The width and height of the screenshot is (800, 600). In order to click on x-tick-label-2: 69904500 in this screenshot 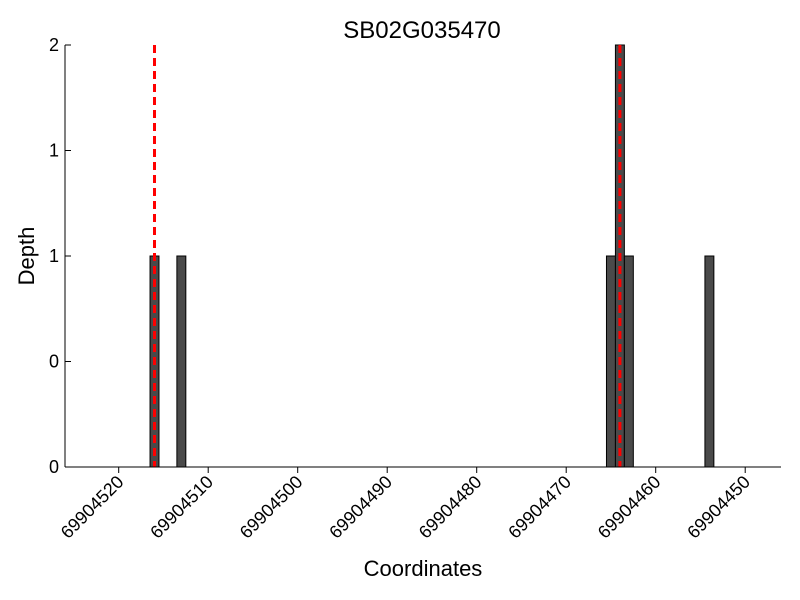, I will do `click(271, 507)`.